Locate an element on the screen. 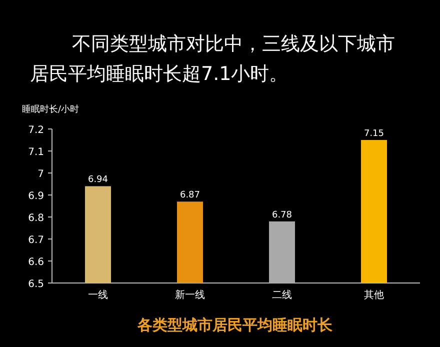 Image resolution: width=440 pixels, height=347 pixels. text: 各类型城市居民平均睡眠时长 is located at coordinates (235, 325).